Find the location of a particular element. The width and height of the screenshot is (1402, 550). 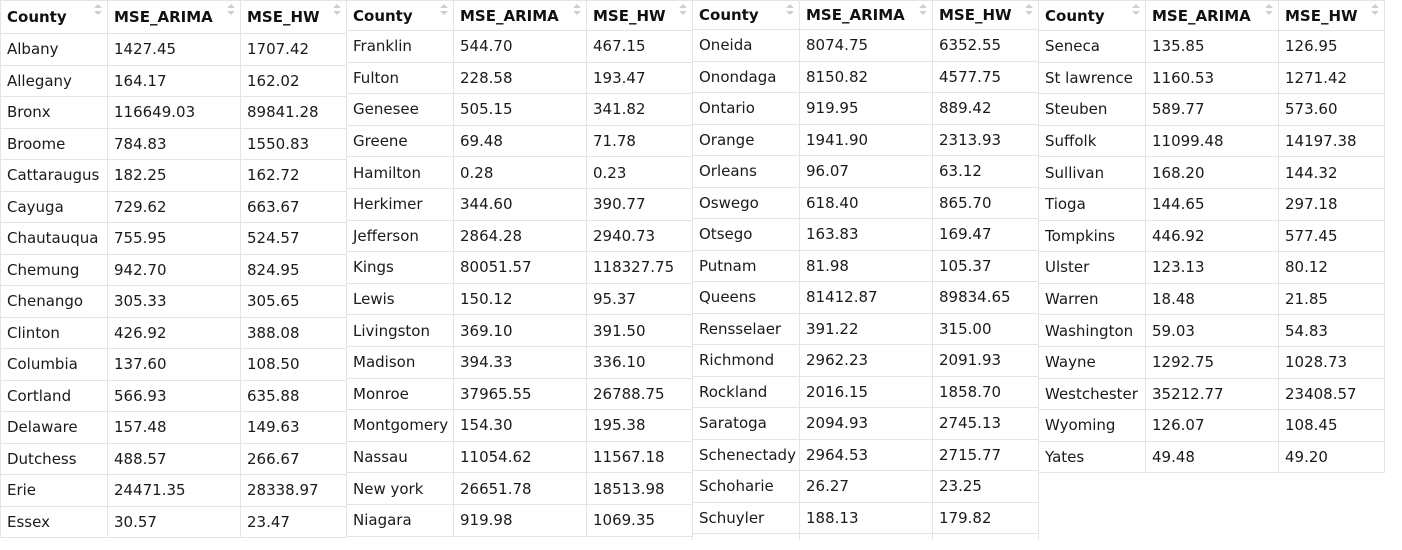

mse-arima-cell: 144.65 is located at coordinates (1212, 204).